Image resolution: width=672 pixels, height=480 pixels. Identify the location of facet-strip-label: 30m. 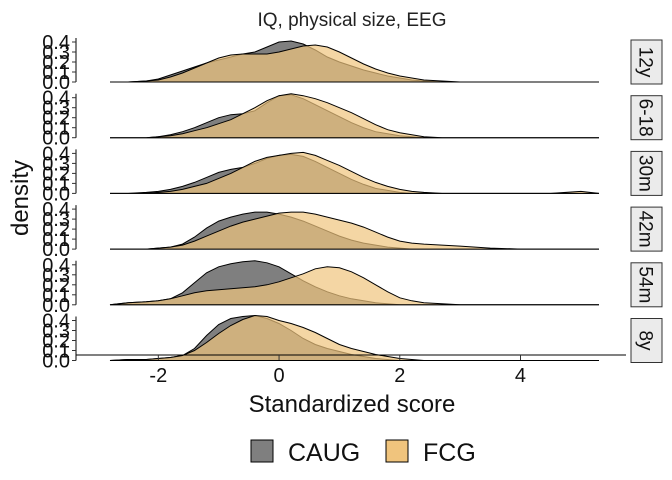
(645, 173).